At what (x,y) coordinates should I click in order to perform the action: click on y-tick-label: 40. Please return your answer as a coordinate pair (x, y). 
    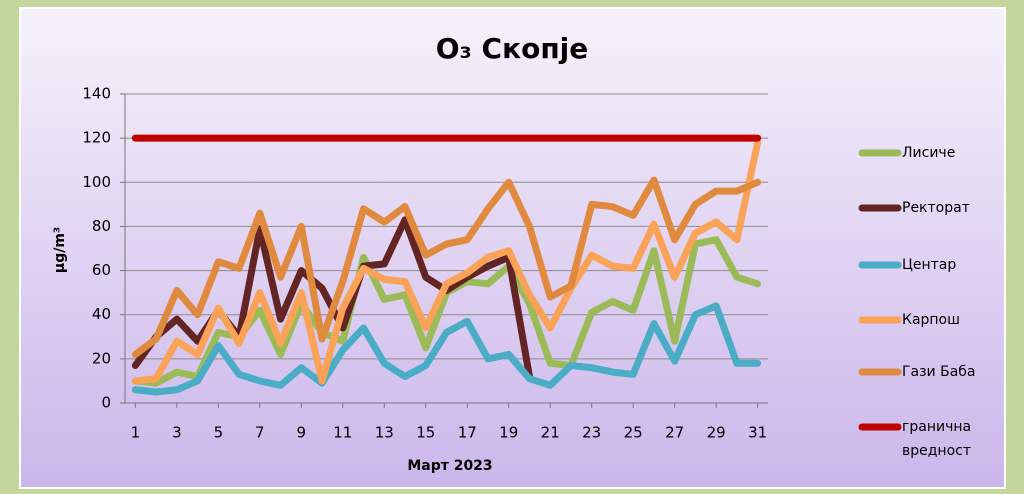
    Looking at the image, I should click on (101, 314).